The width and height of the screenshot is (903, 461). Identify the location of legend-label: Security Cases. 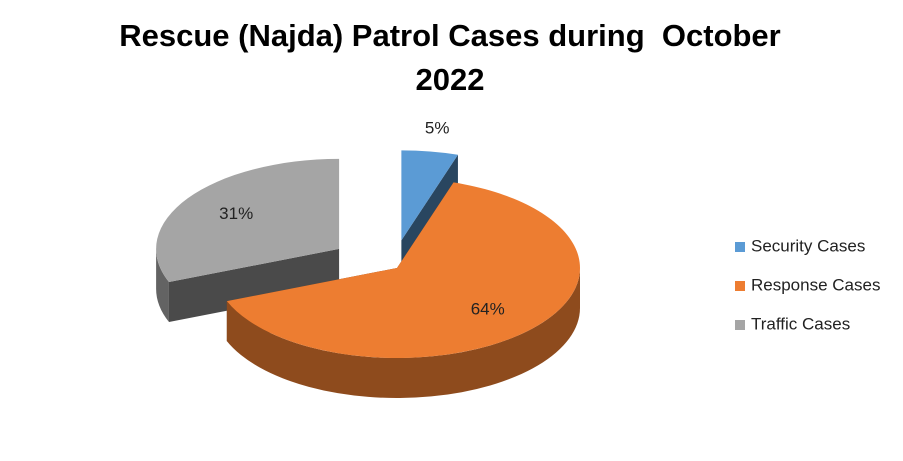
(808, 245).